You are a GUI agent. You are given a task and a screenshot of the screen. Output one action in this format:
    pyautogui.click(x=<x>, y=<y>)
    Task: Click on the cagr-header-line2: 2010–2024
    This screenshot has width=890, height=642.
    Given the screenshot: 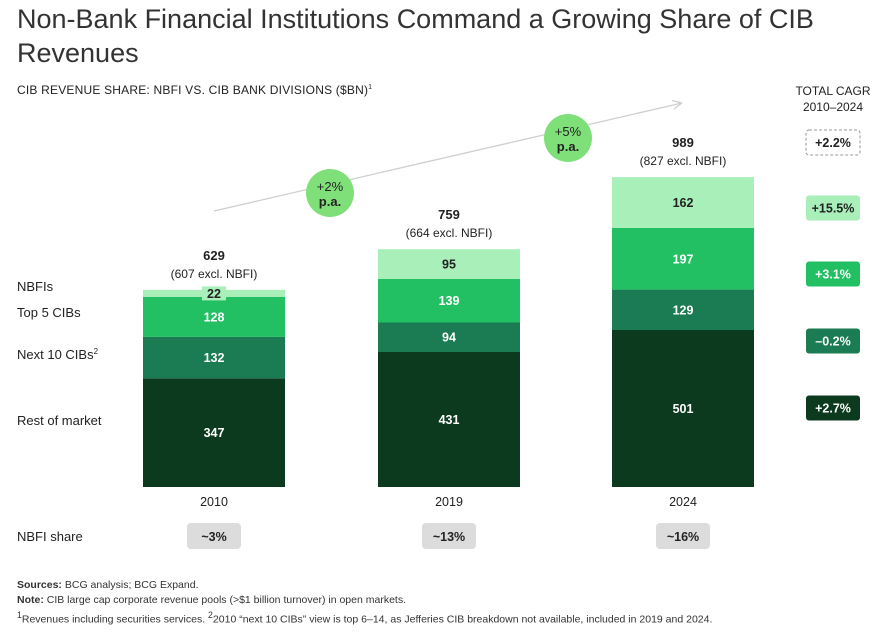 What is the action you would take?
    pyautogui.click(x=833, y=107)
    